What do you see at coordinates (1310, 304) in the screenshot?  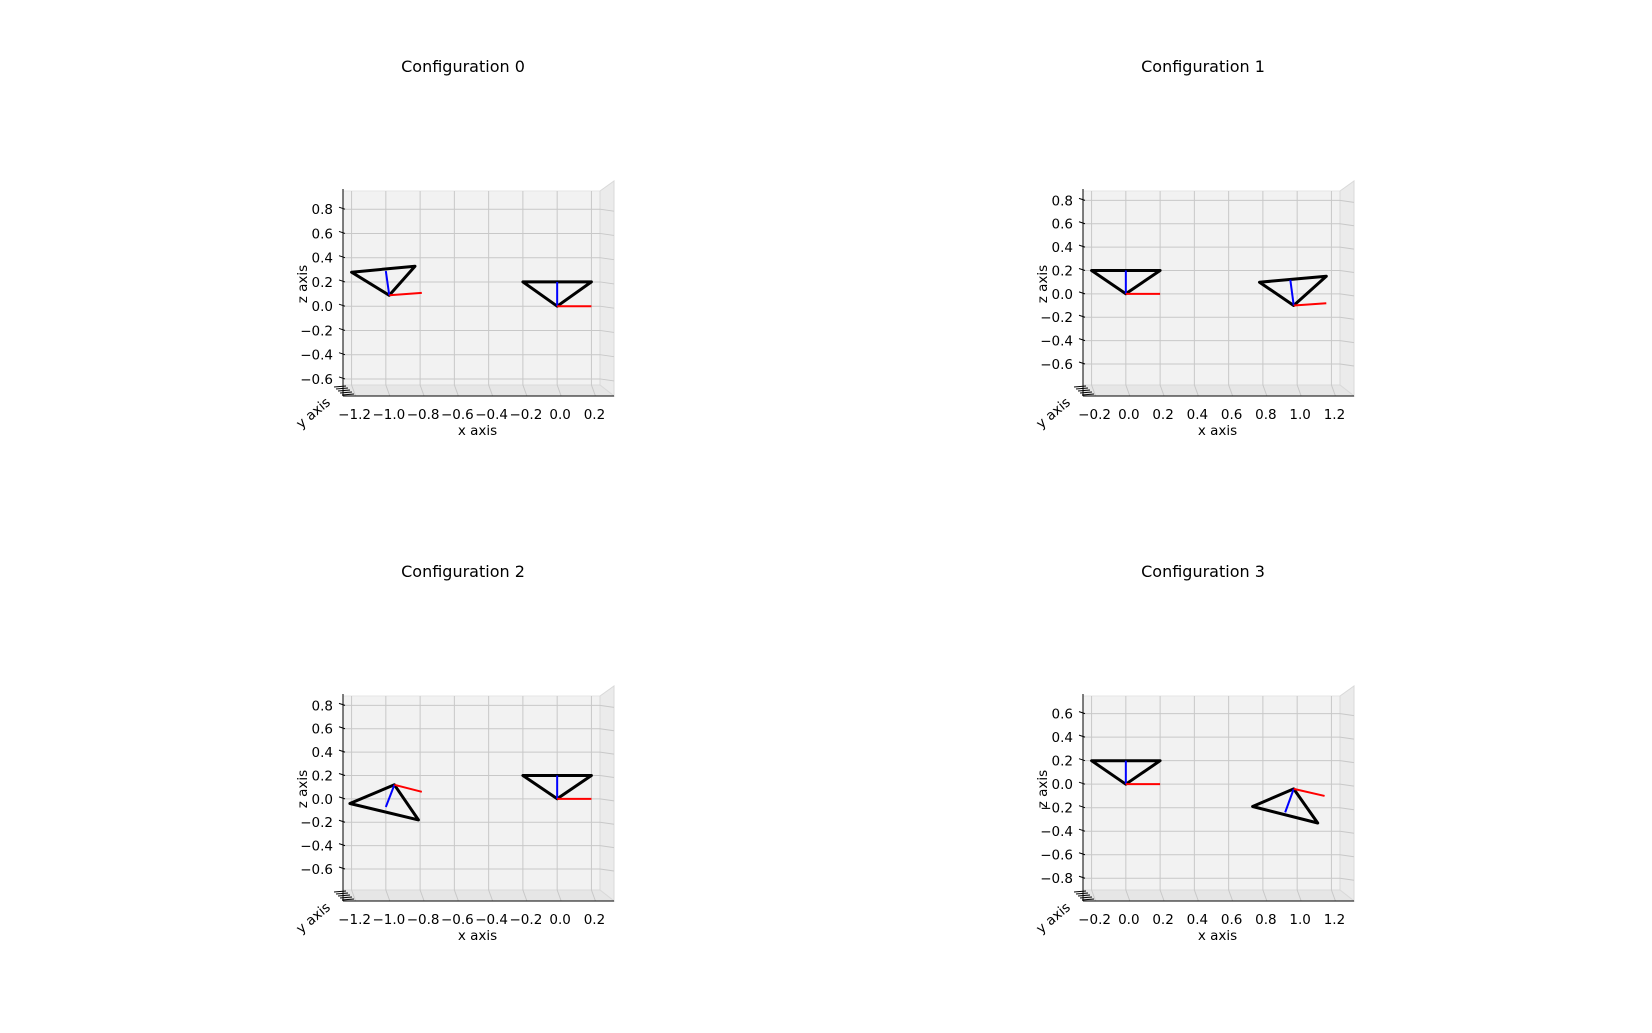 I see `segment-mark` at bounding box center [1310, 304].